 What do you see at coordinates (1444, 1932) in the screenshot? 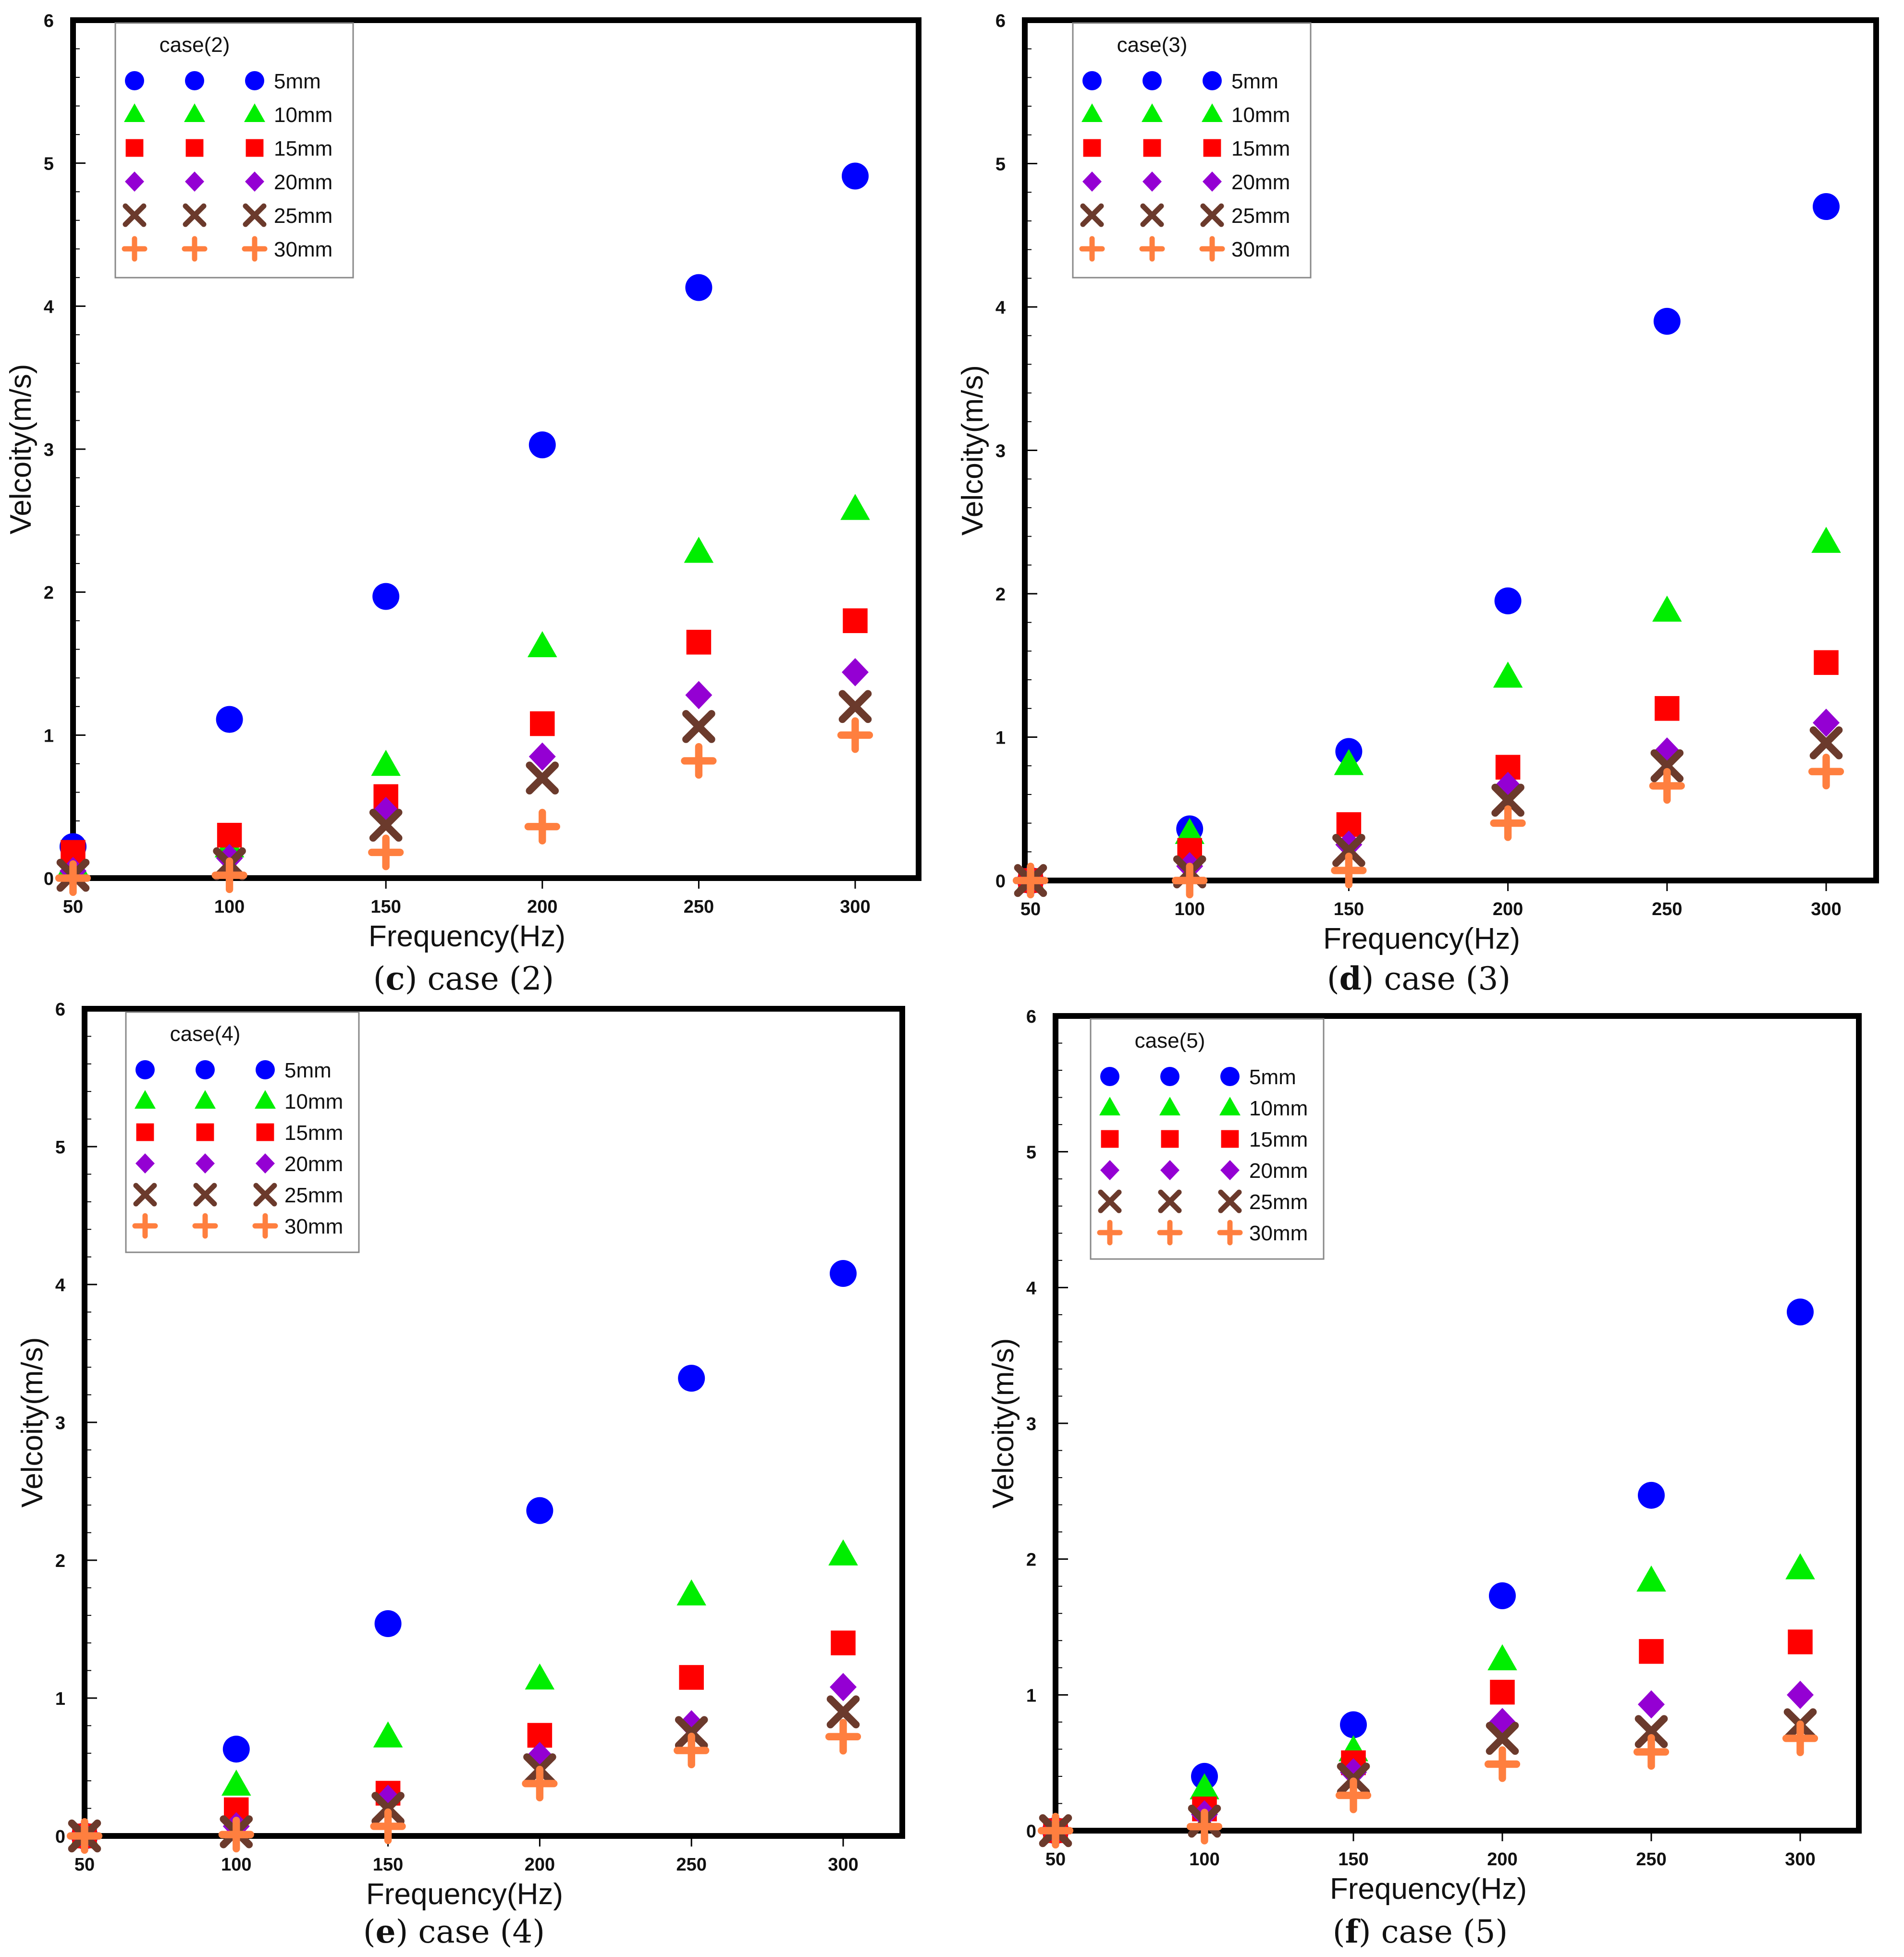
I see `caption-text: case (5)` at bounding box center [1444, 1932].